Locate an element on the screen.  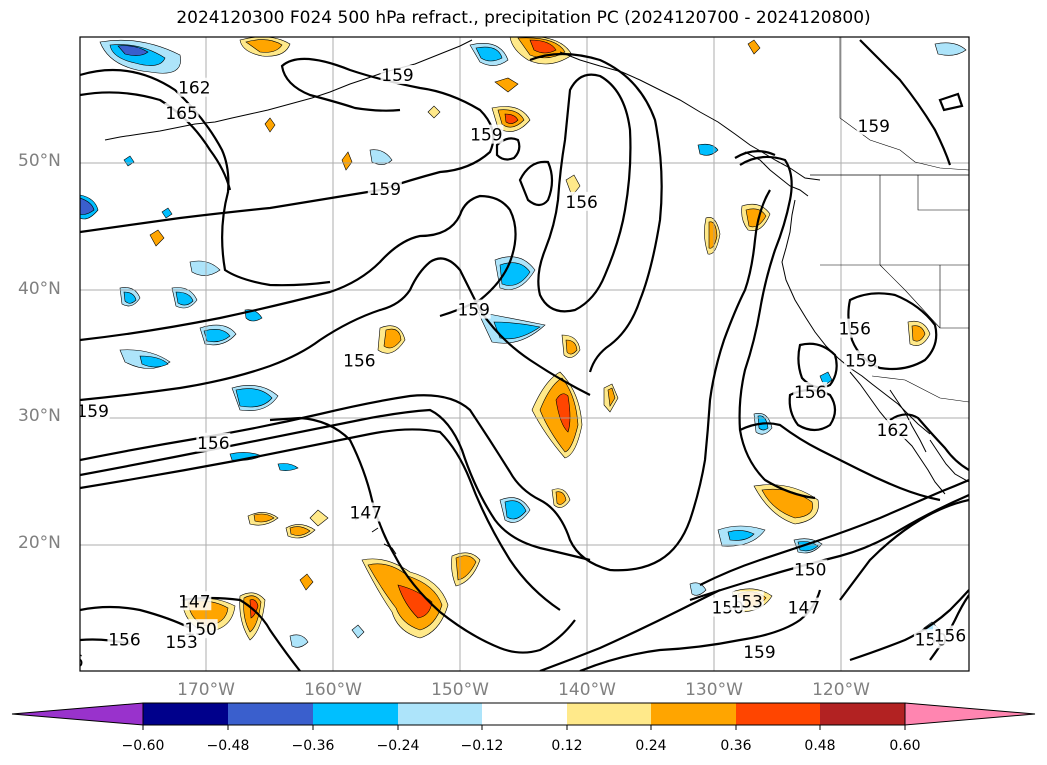
lon-label: 140°W is located at coordinates (587, 690).